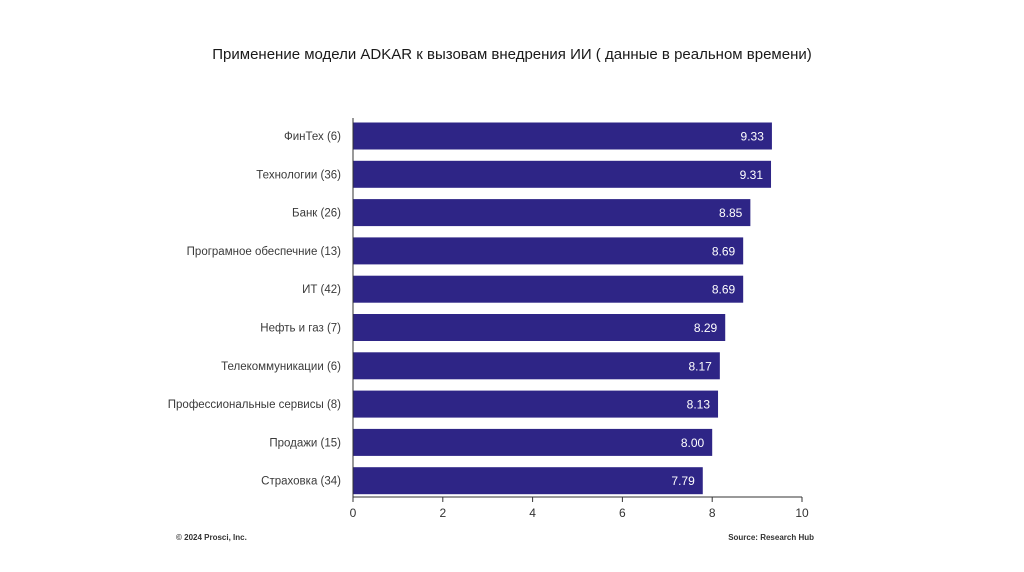 Image resolution: width=1024 pixels, height=572 pixels. Describe the element at coordinates (300, 329) in the screenshot. I see `category-label: Нефть и газ (7)` at that location.